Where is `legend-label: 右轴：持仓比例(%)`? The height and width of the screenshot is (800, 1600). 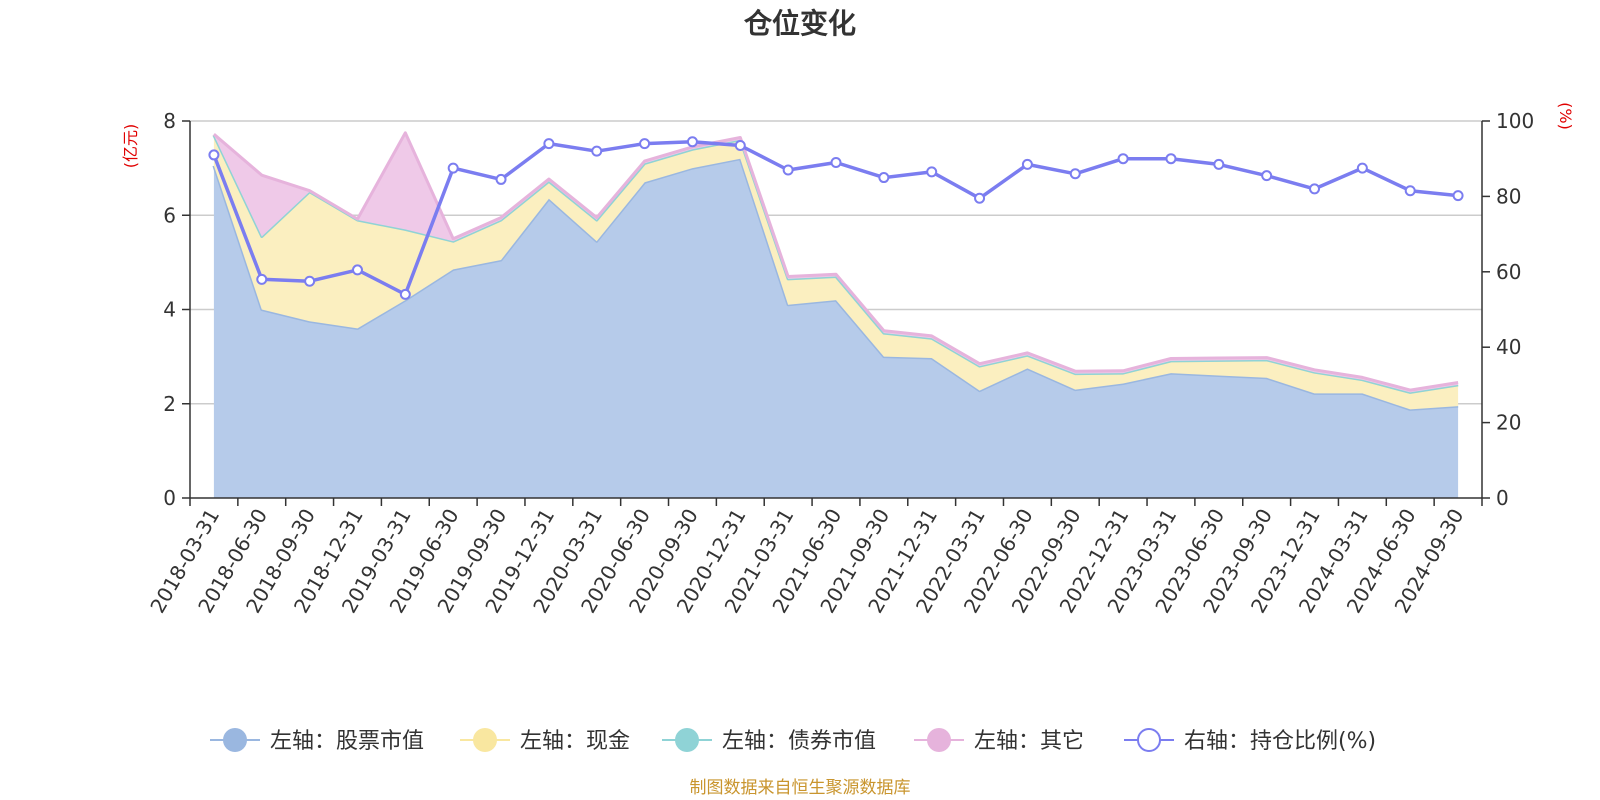
legend-label: 右轴：持仓比例(%) is located at coordinates (1280, 741).